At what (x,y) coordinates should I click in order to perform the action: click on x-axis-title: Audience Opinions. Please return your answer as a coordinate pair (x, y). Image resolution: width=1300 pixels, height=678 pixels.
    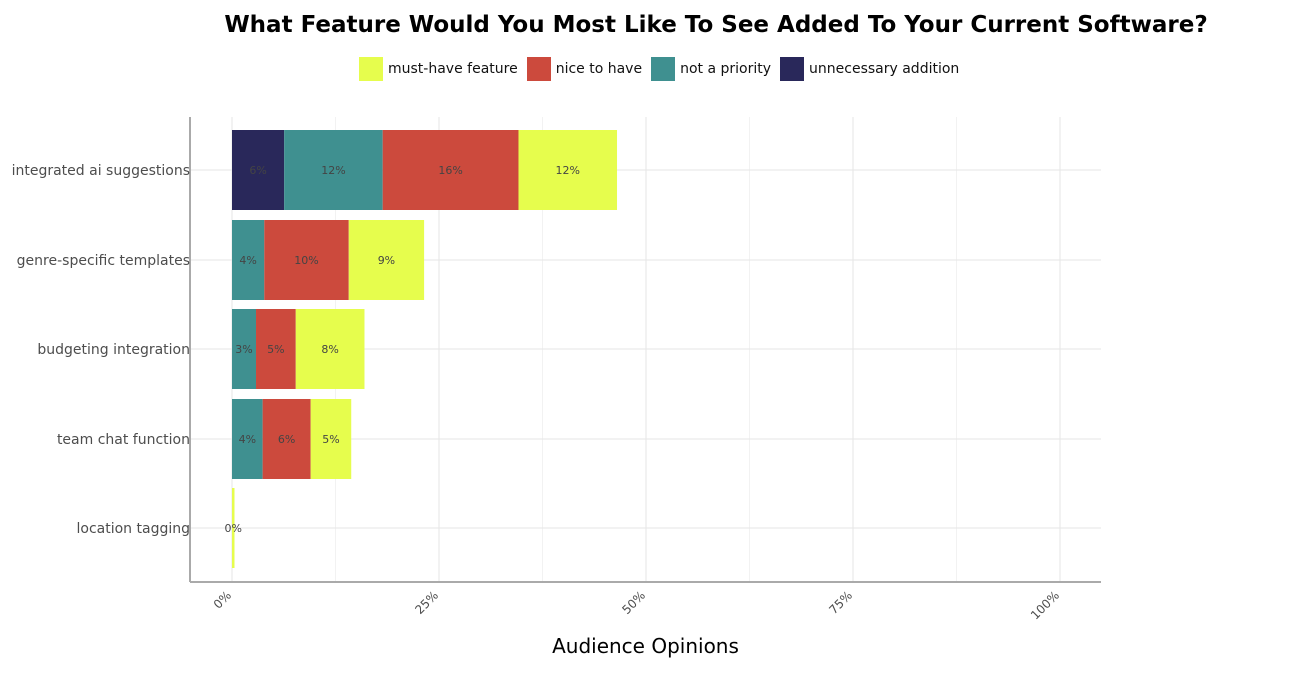
    Looking at the image, I should click on (645, 646).